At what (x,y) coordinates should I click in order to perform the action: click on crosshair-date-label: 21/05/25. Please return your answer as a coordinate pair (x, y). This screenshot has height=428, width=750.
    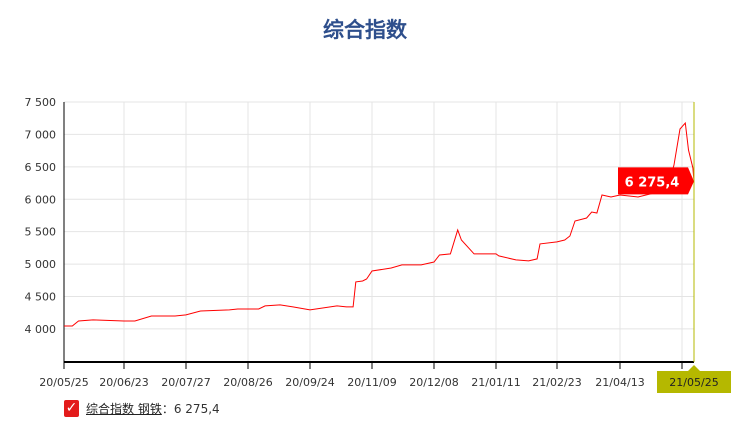
    Looking at the image, I should click on (693, 382).